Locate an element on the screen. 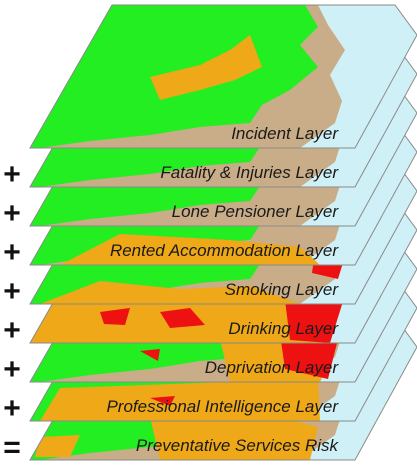  layer-label: Drinking Layer is located at coordinates (283, 328).